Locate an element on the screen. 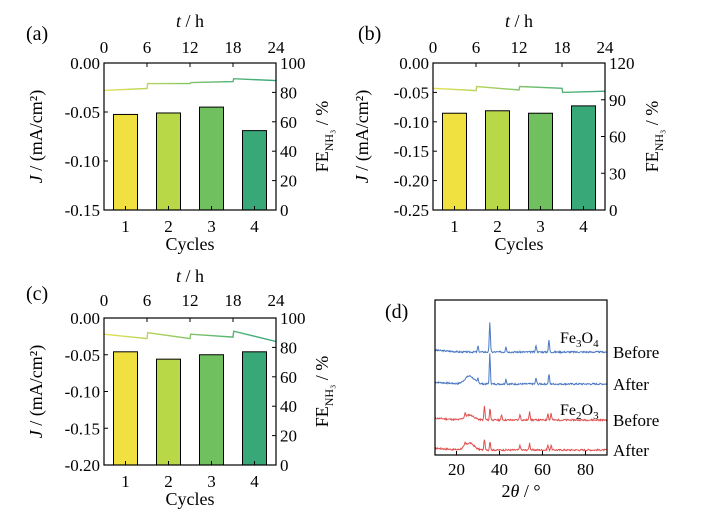 The image size is (715, 515). left-tick-label: -0.15 is located at coordinates (411, 151).